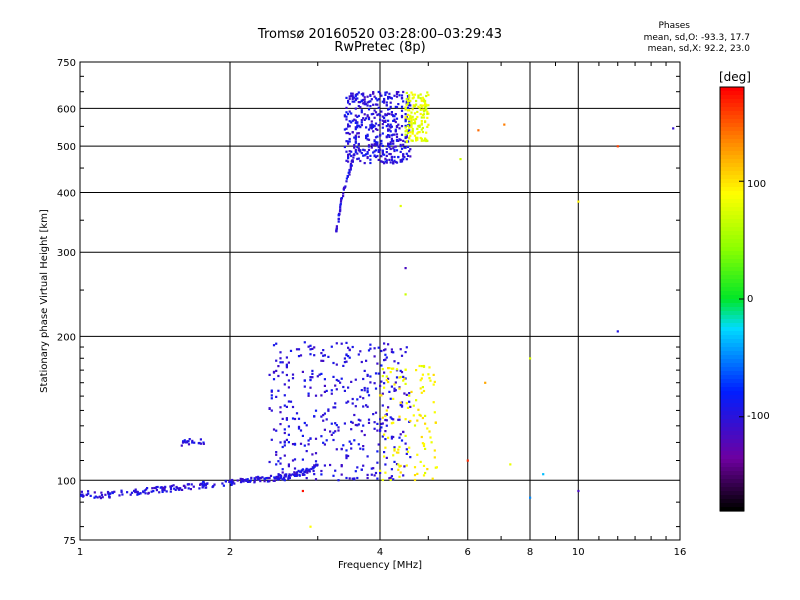 This screenshot has height=600, width=800. I want to click on chart-subtitle: RwPretec (8p), so click(380, 47).